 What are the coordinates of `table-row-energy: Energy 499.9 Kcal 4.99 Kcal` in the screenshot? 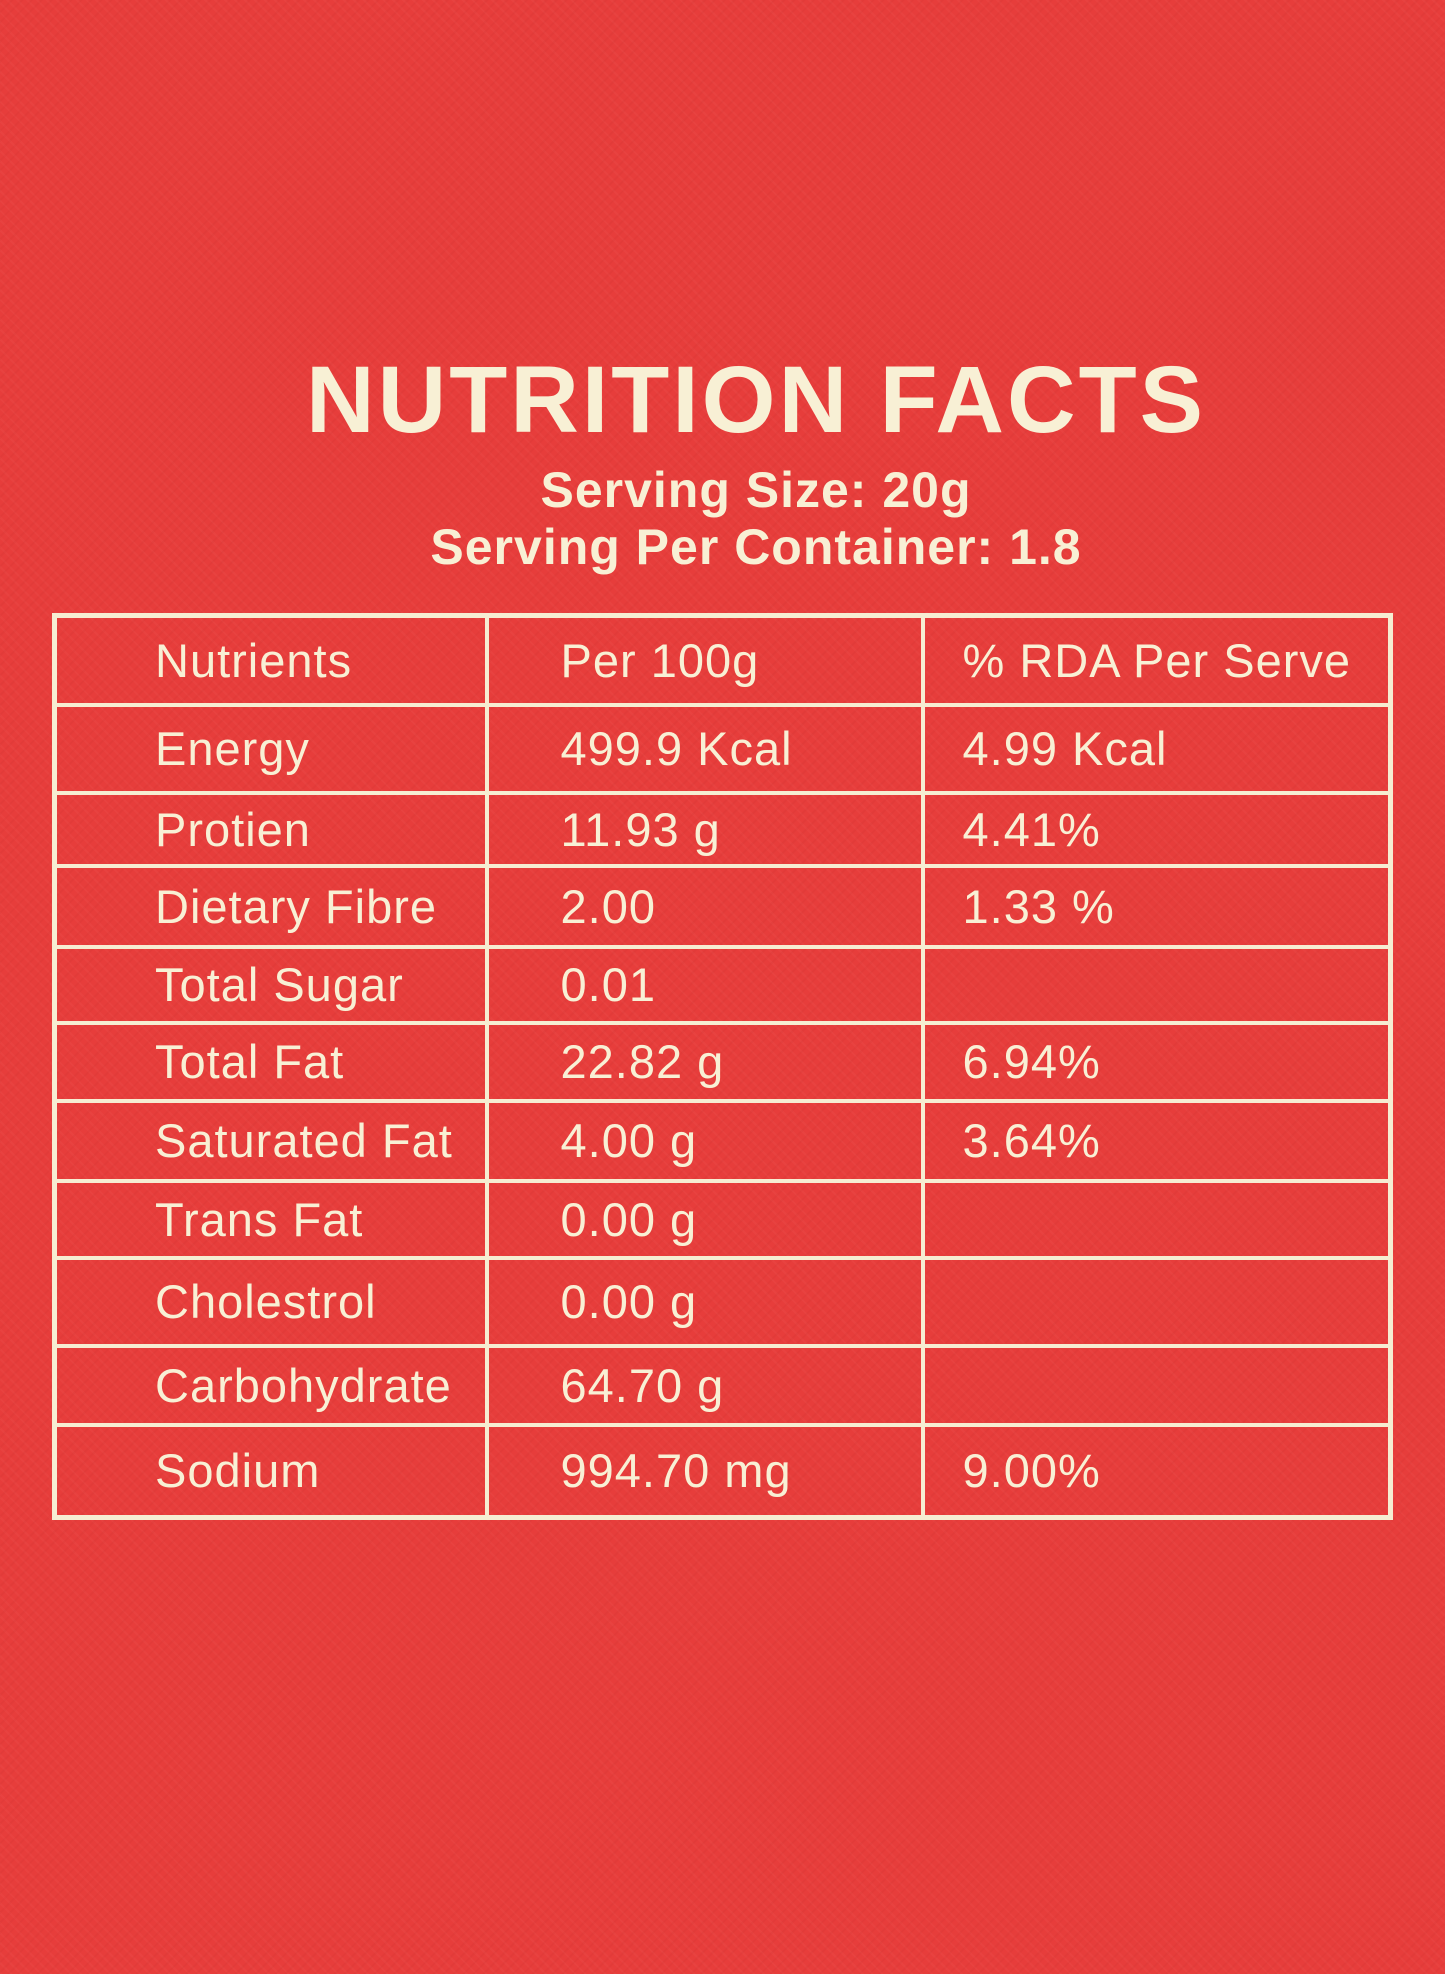 It's located at (722, 748).